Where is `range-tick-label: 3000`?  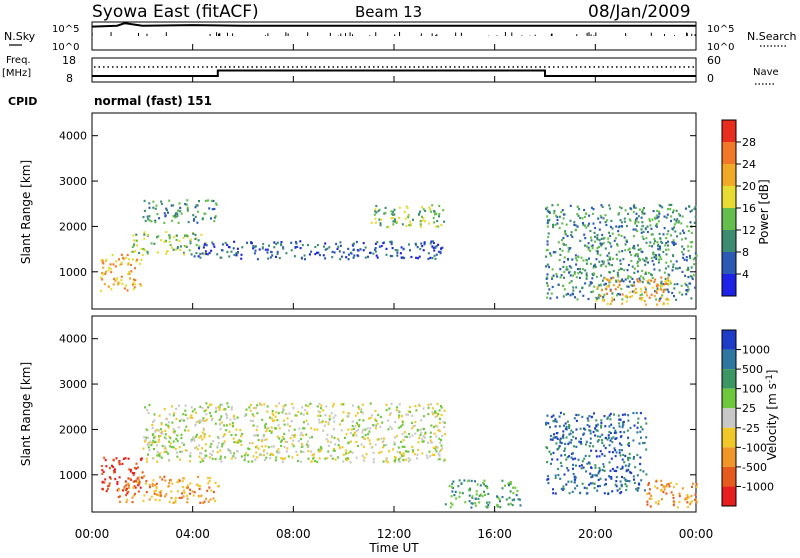
range-tick-label: 3000 is located at coordinates (73, 181).